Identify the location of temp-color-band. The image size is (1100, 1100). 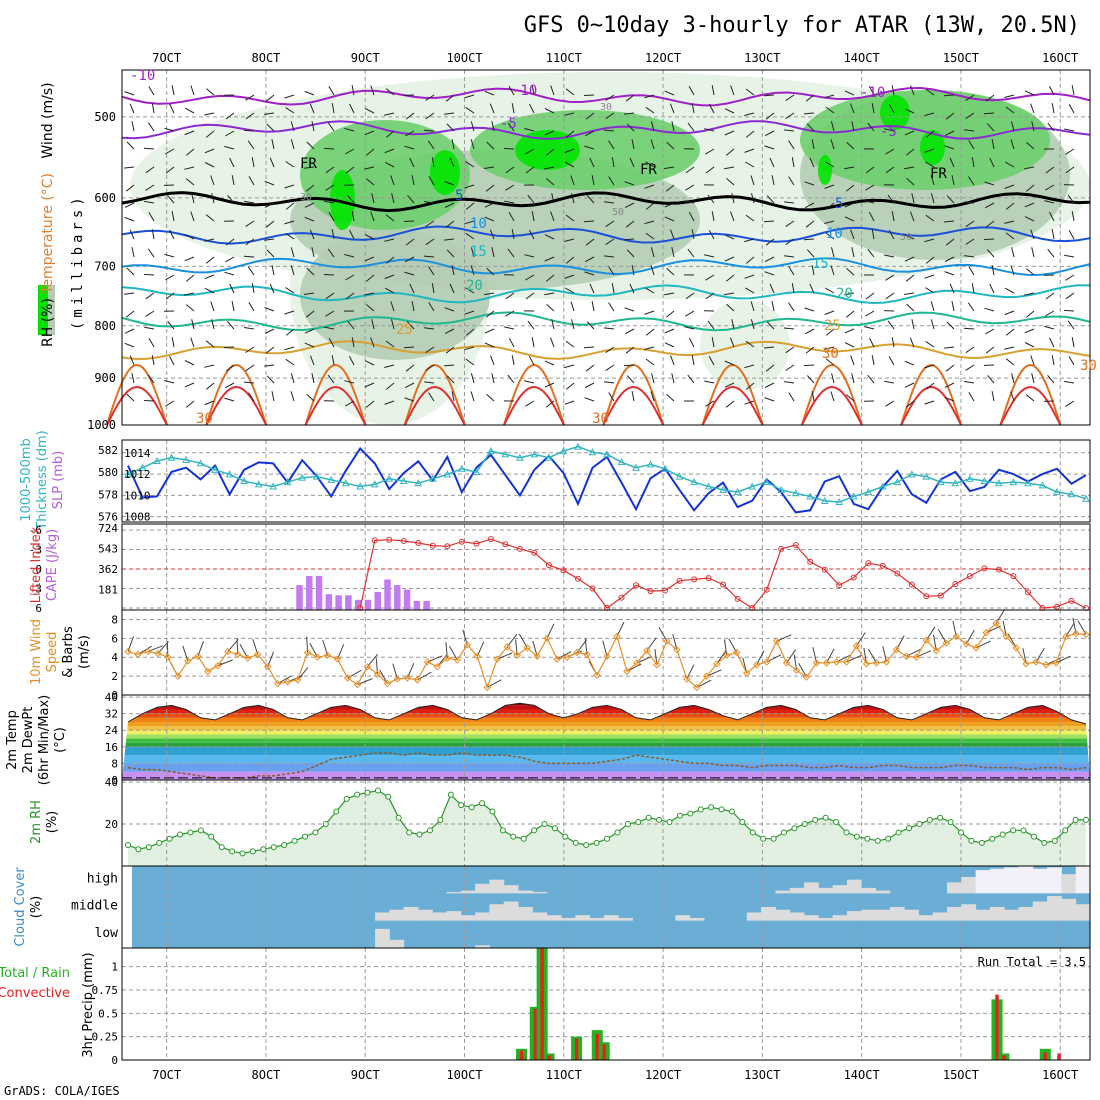
(606, 744).